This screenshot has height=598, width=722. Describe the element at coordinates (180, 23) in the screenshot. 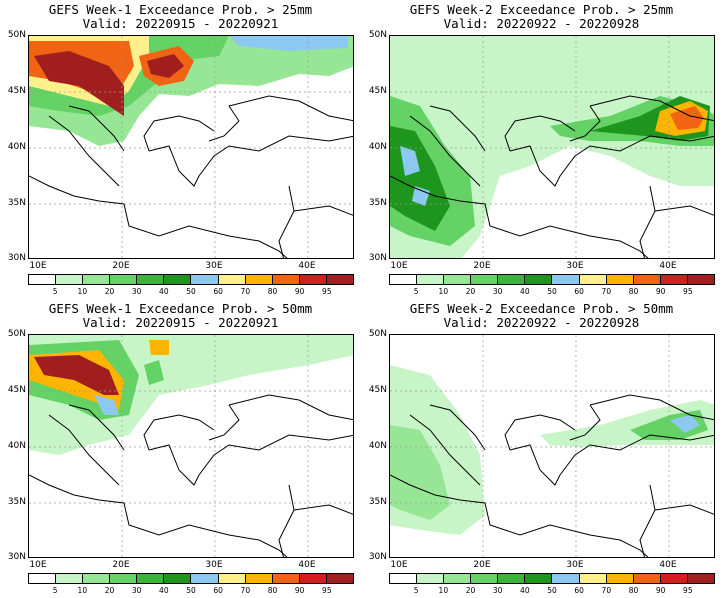

I see `panel-subtitle: Valid: 20220915 - 20220921` at that location.